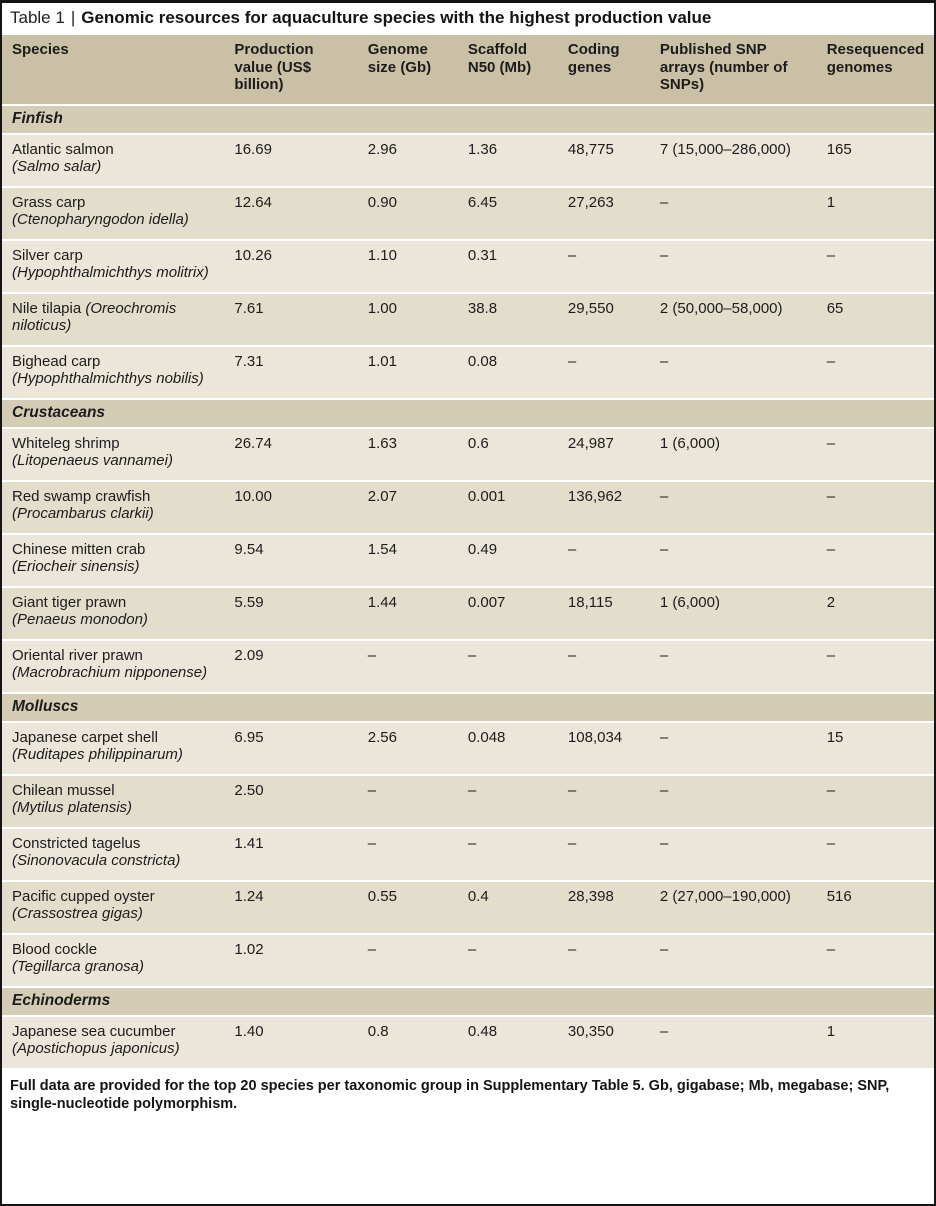 This screenshot has width=936, height=1206. Describe the element at coordinates (468, 413) in the screenshot. I see `section-header-row: Crustaceans` at that location.